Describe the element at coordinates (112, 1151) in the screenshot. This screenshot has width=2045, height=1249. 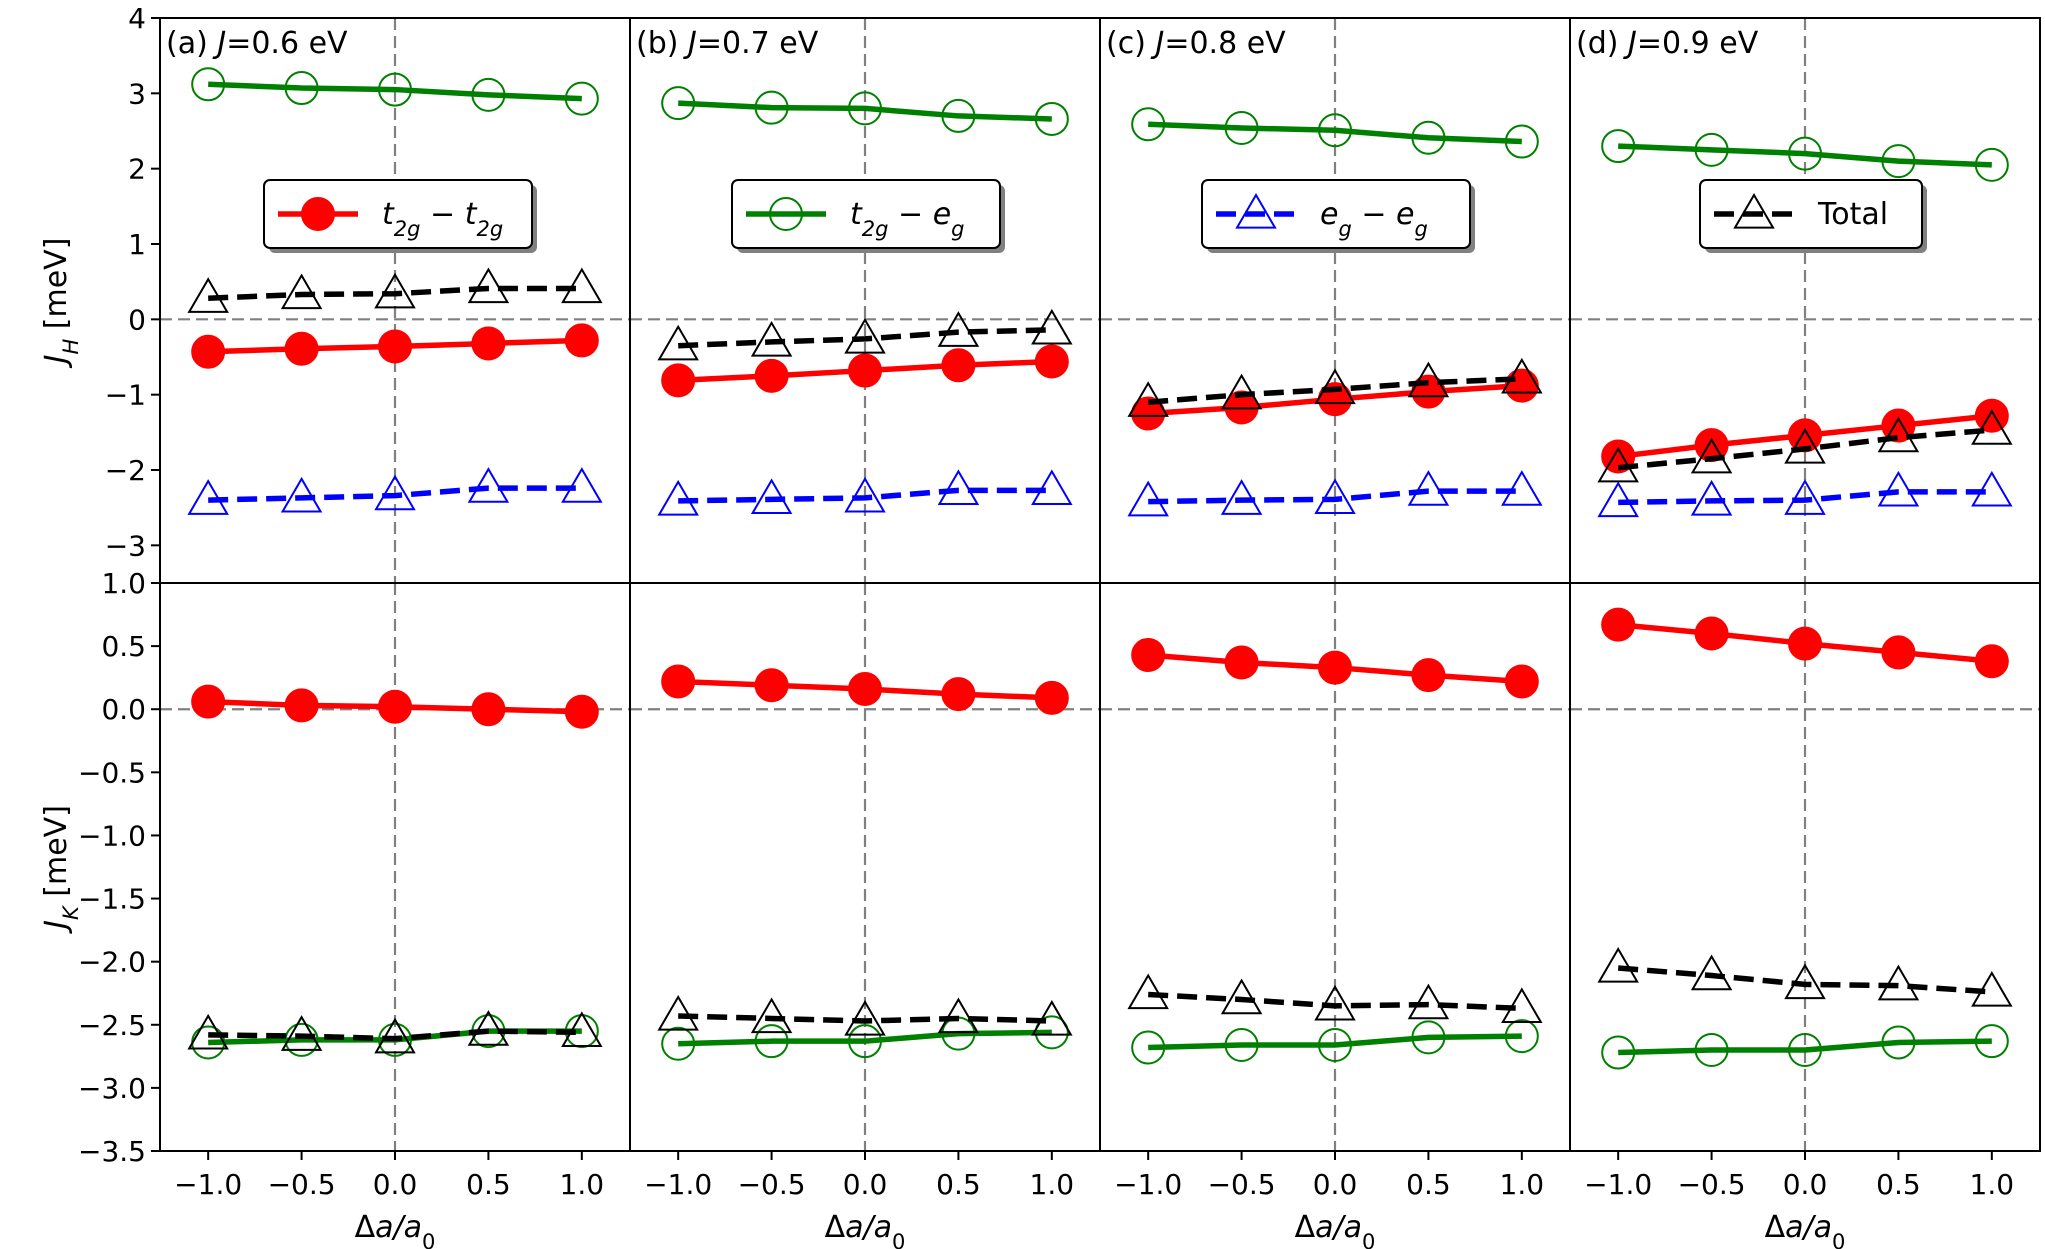
I see `y-tick-label: −3.5` at that location.